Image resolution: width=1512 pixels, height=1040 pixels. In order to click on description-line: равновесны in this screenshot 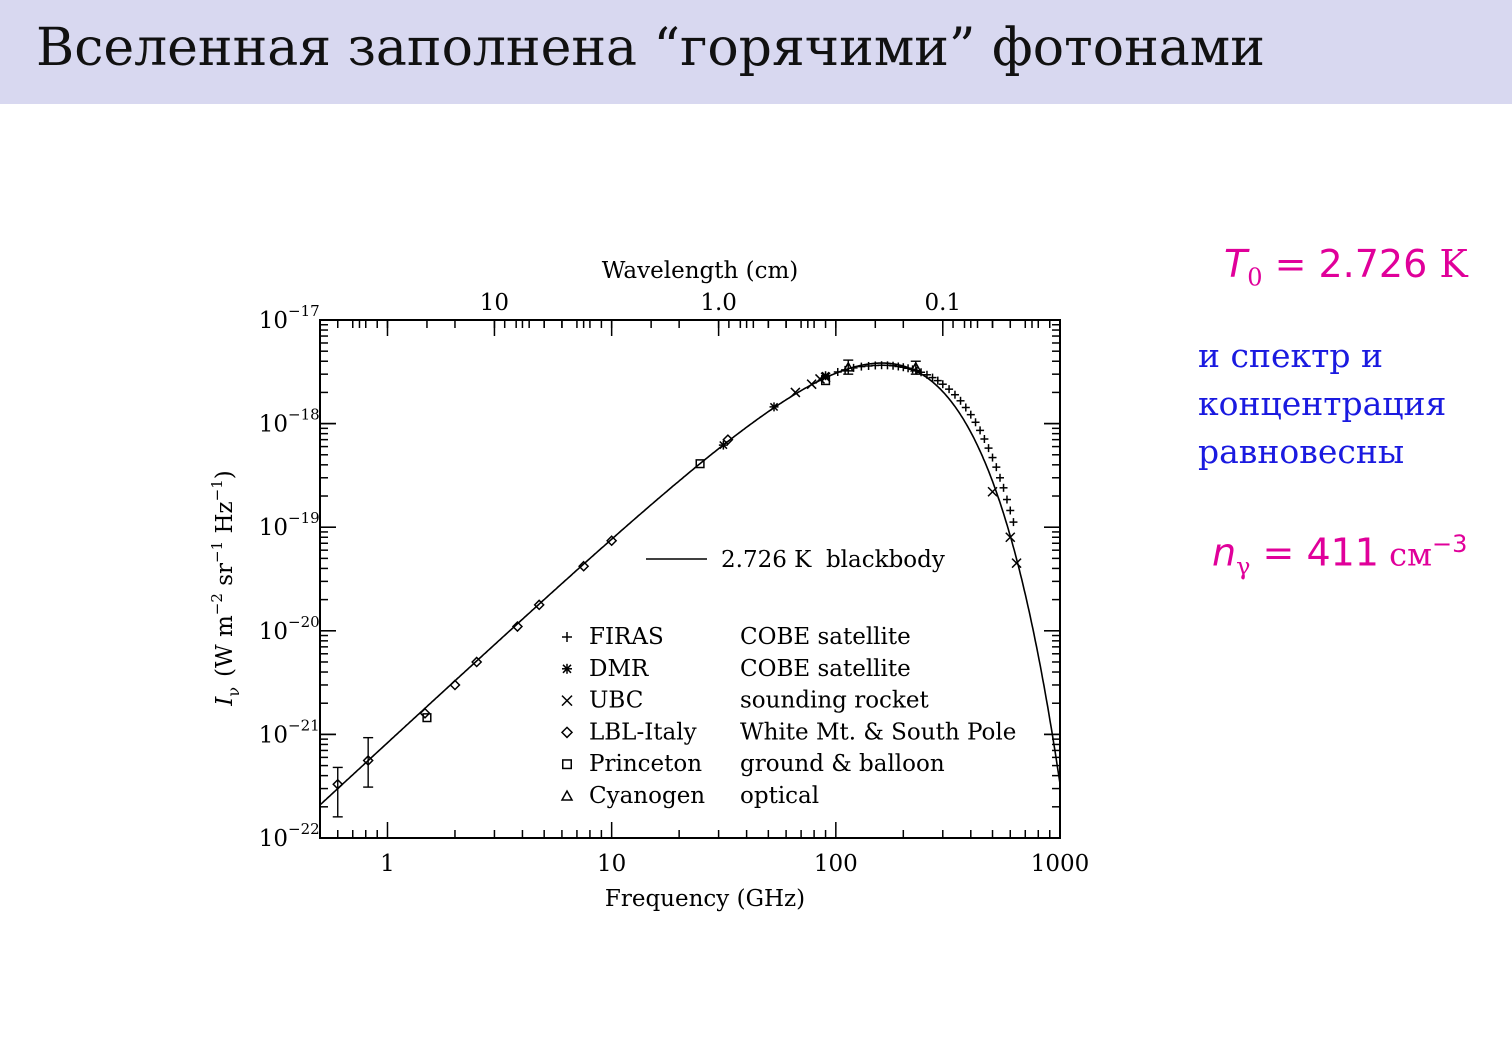, I will do `click(1301, 451)`.